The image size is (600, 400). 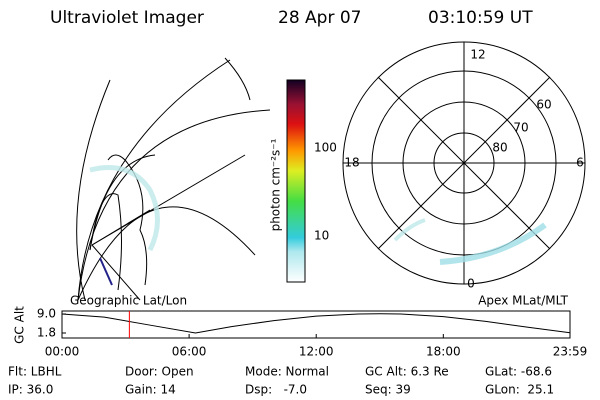 I want to click on x-tick-label: 12:00, so click(x=316, y=352).